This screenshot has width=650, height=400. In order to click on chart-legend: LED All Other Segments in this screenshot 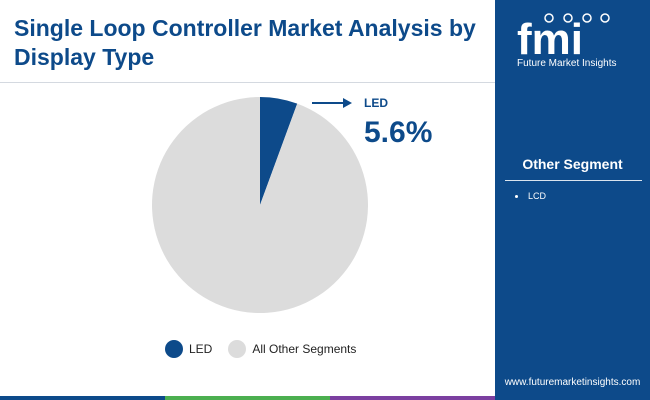, I will do `click(268, 349)`.